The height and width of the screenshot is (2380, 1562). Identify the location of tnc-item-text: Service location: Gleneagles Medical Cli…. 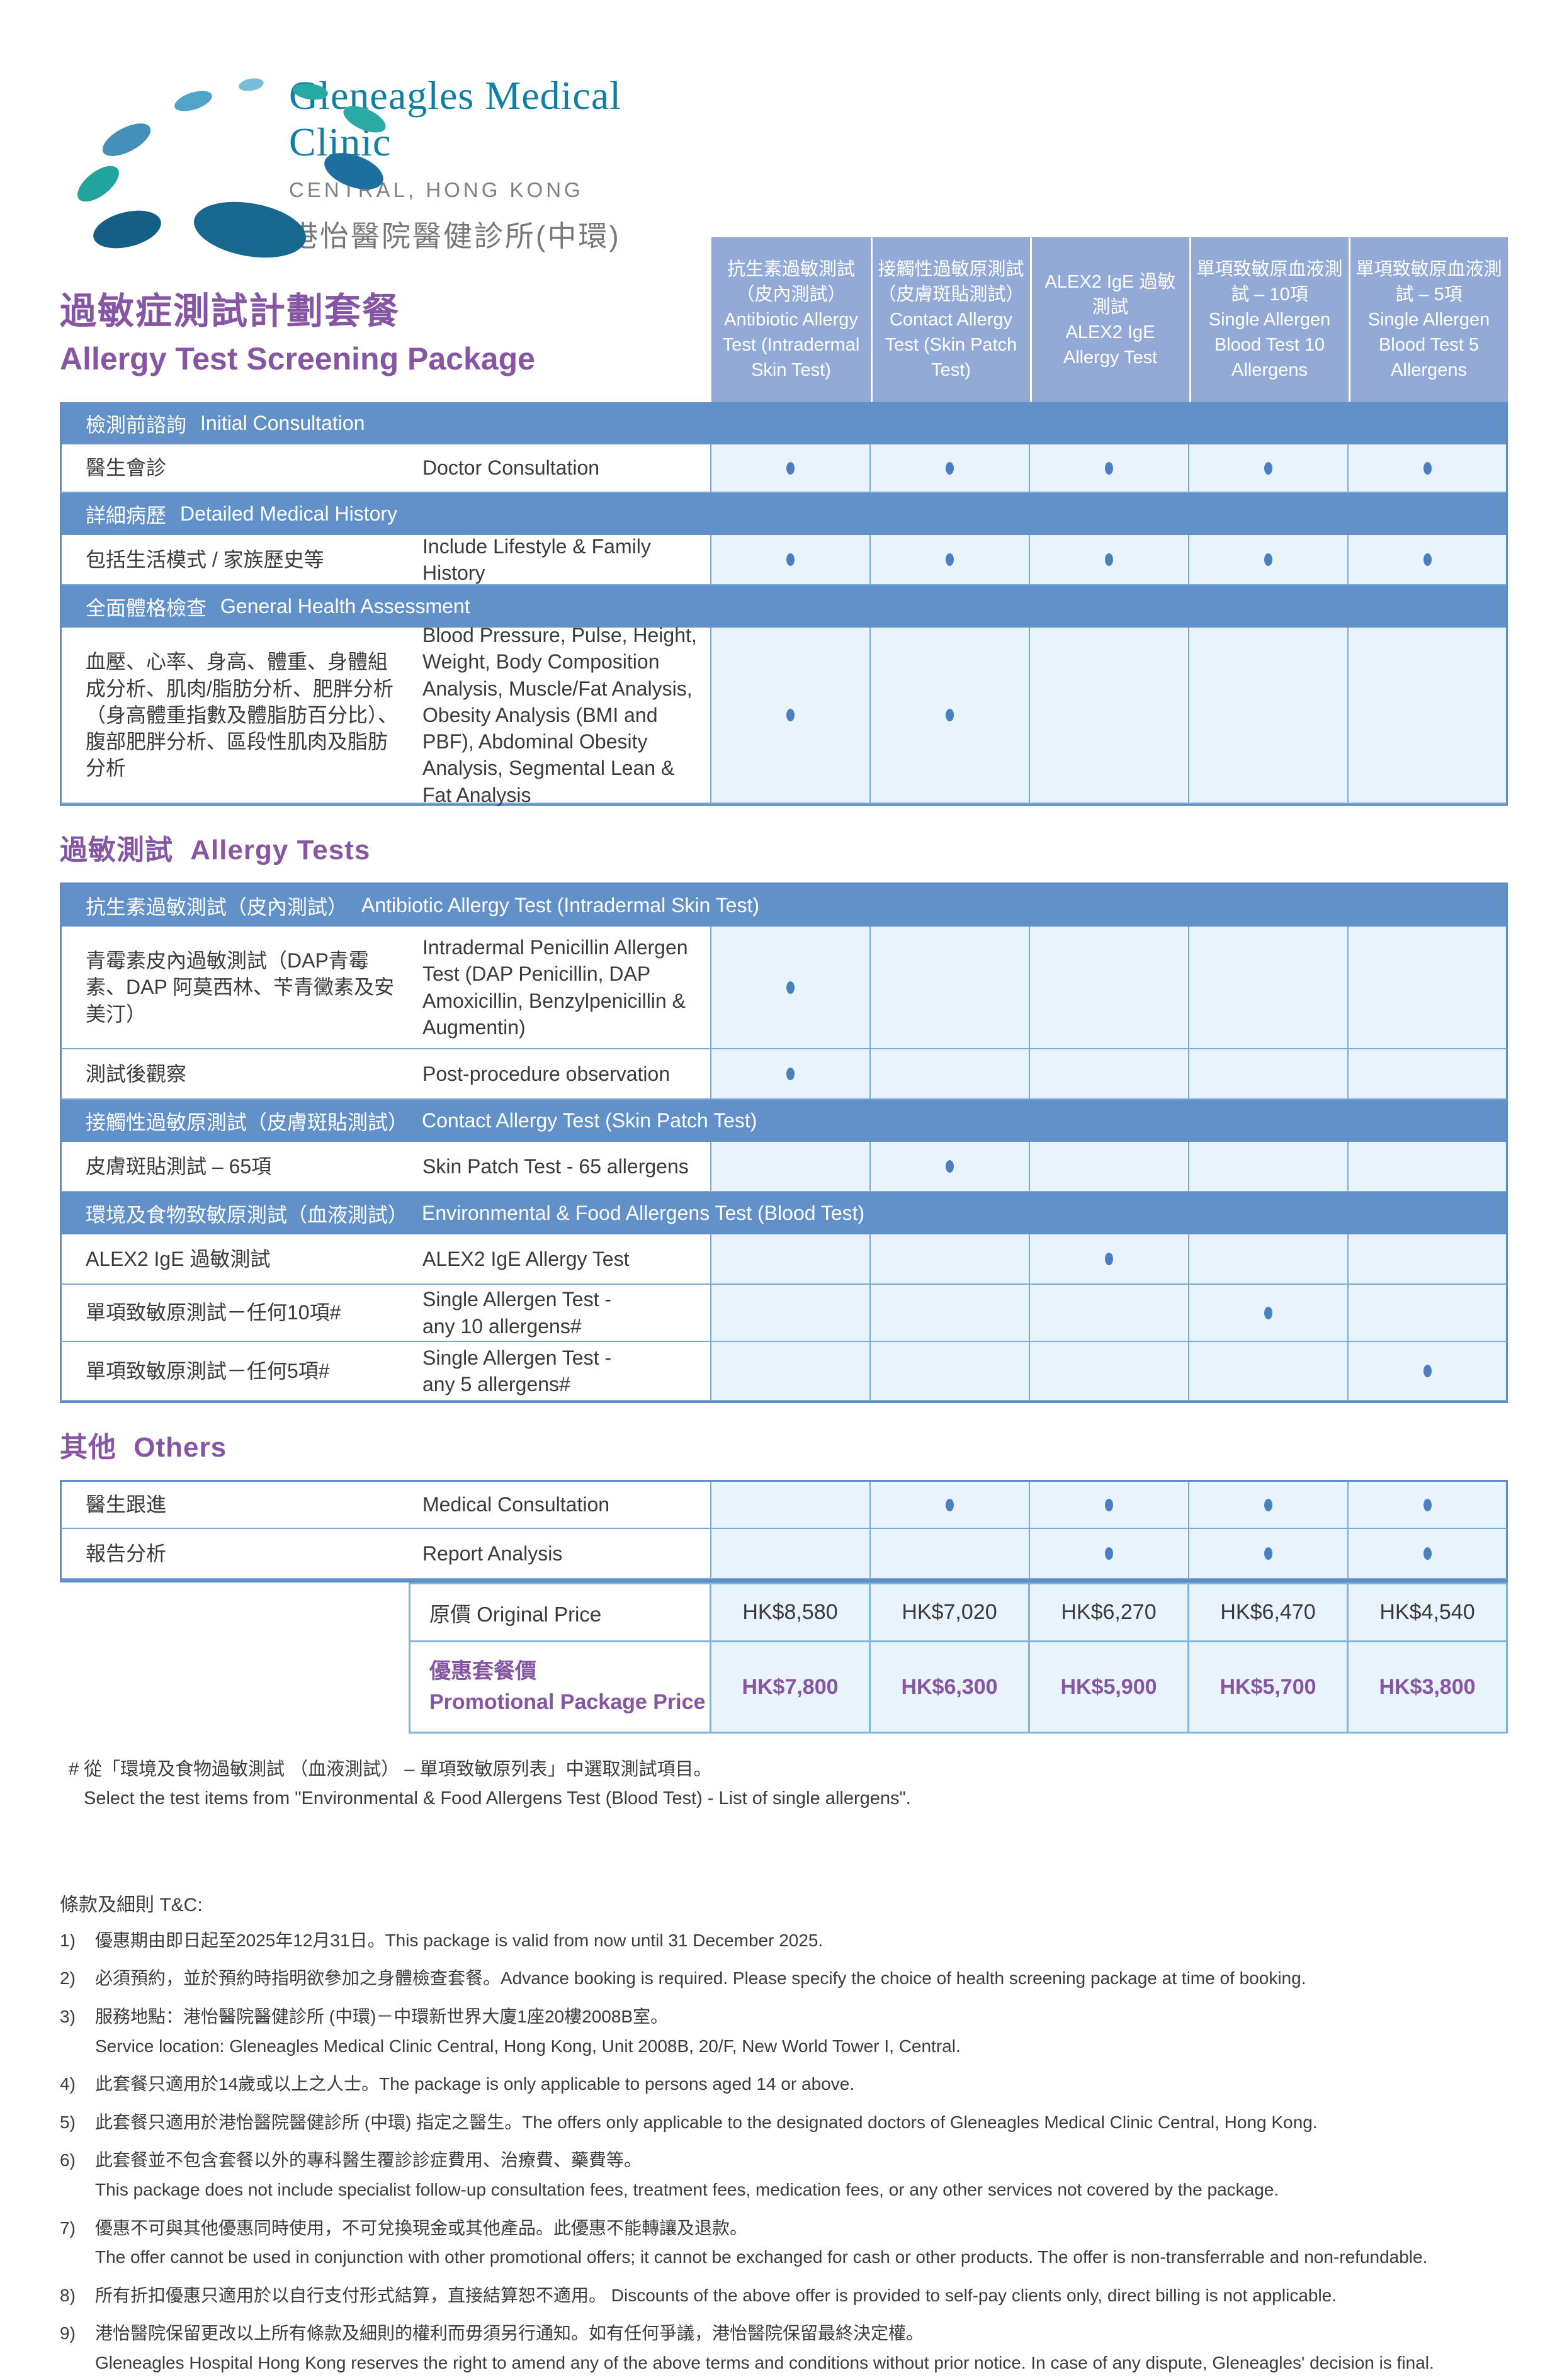
(528, 2046).